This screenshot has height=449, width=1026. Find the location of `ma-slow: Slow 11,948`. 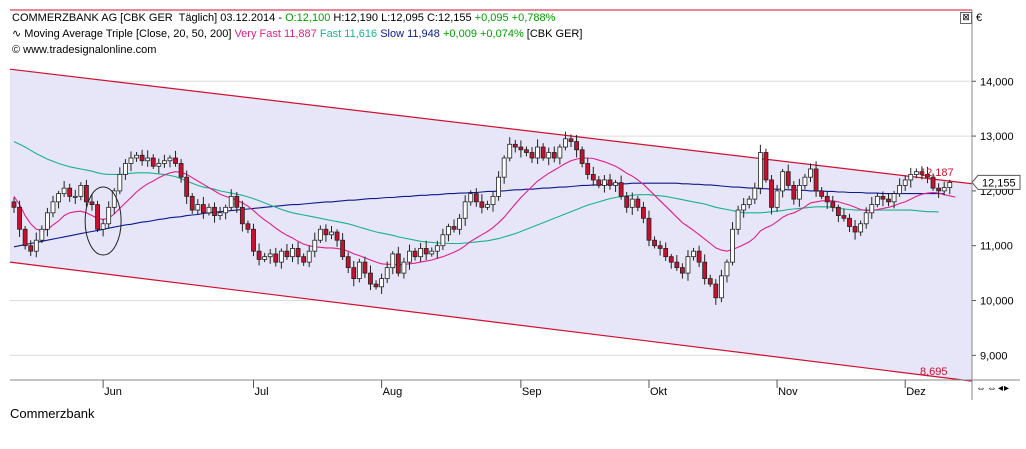

ma-slow: Slow 11,948 is located at coordinates (411, 34).